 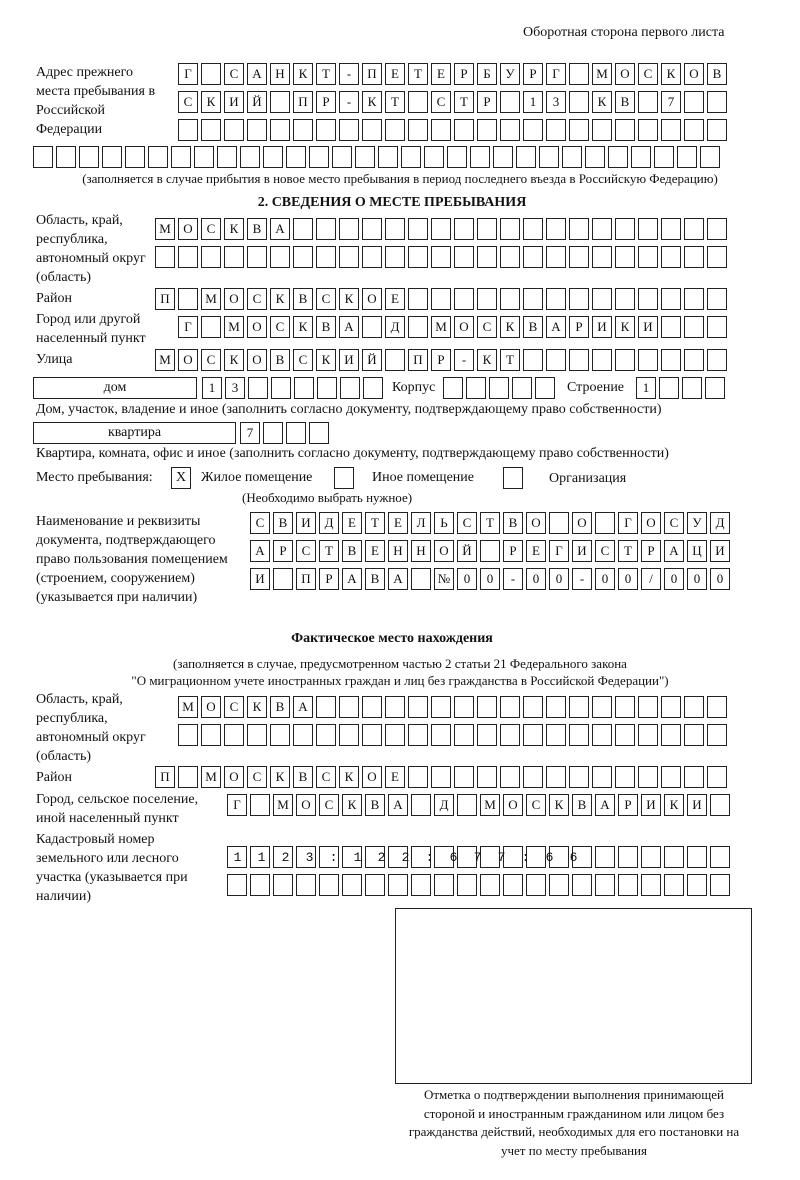 What do you see at coordinates (395, 74) in the screenshot?
I see `char-box: Е` at bounding box center [395, 74].